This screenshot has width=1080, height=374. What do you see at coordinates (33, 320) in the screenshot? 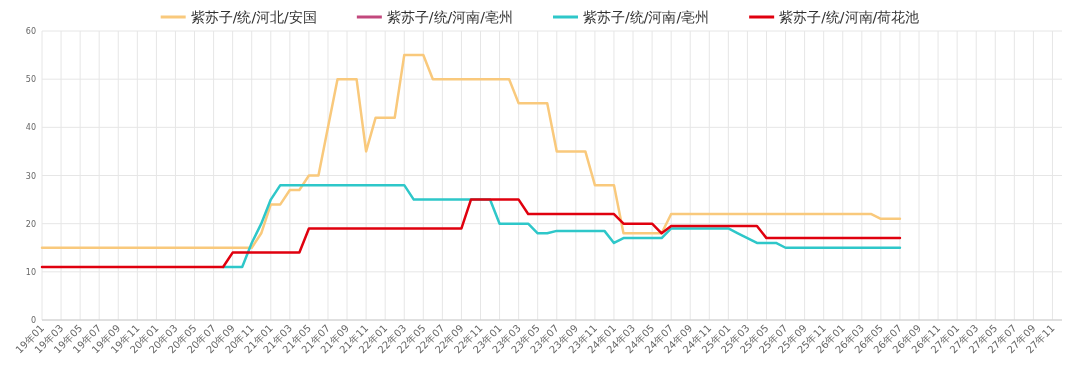
I see `y-tick-label: 0` at bounding box center [33, 320].